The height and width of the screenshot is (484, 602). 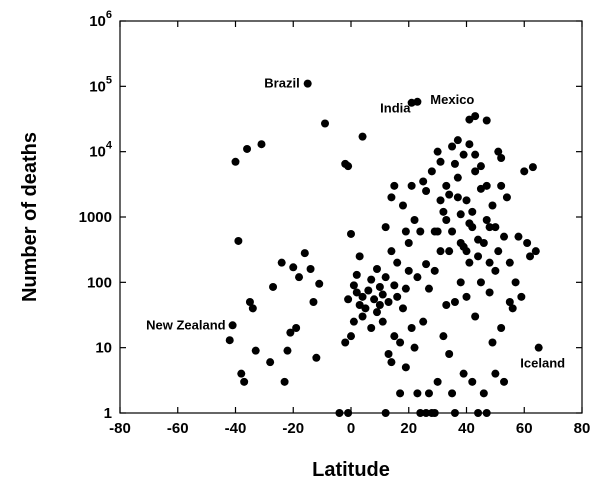 I want to click on y-tick-label: 10⁵, so click(x=100, y=84).